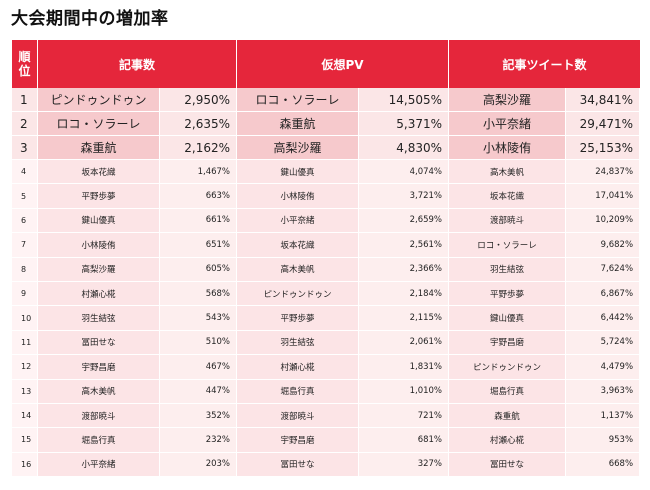 The image size is (650, 490). Describe the element at coordinates (298, 124) in the screenshot. I see `pv-name-cell: 森重航` at that location.